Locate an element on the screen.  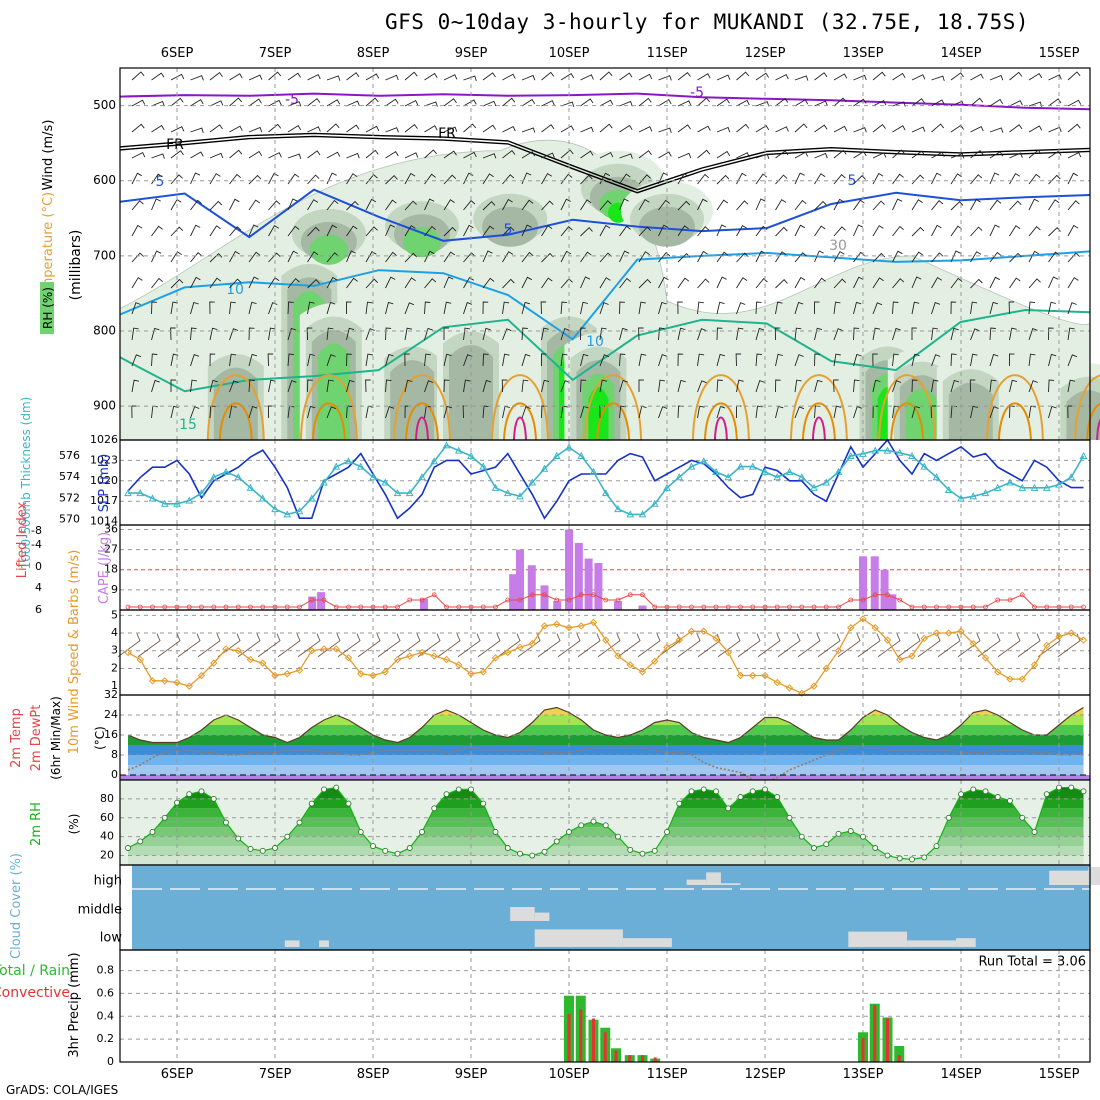
tick-label: 8 is located at coordinates (114, 754).